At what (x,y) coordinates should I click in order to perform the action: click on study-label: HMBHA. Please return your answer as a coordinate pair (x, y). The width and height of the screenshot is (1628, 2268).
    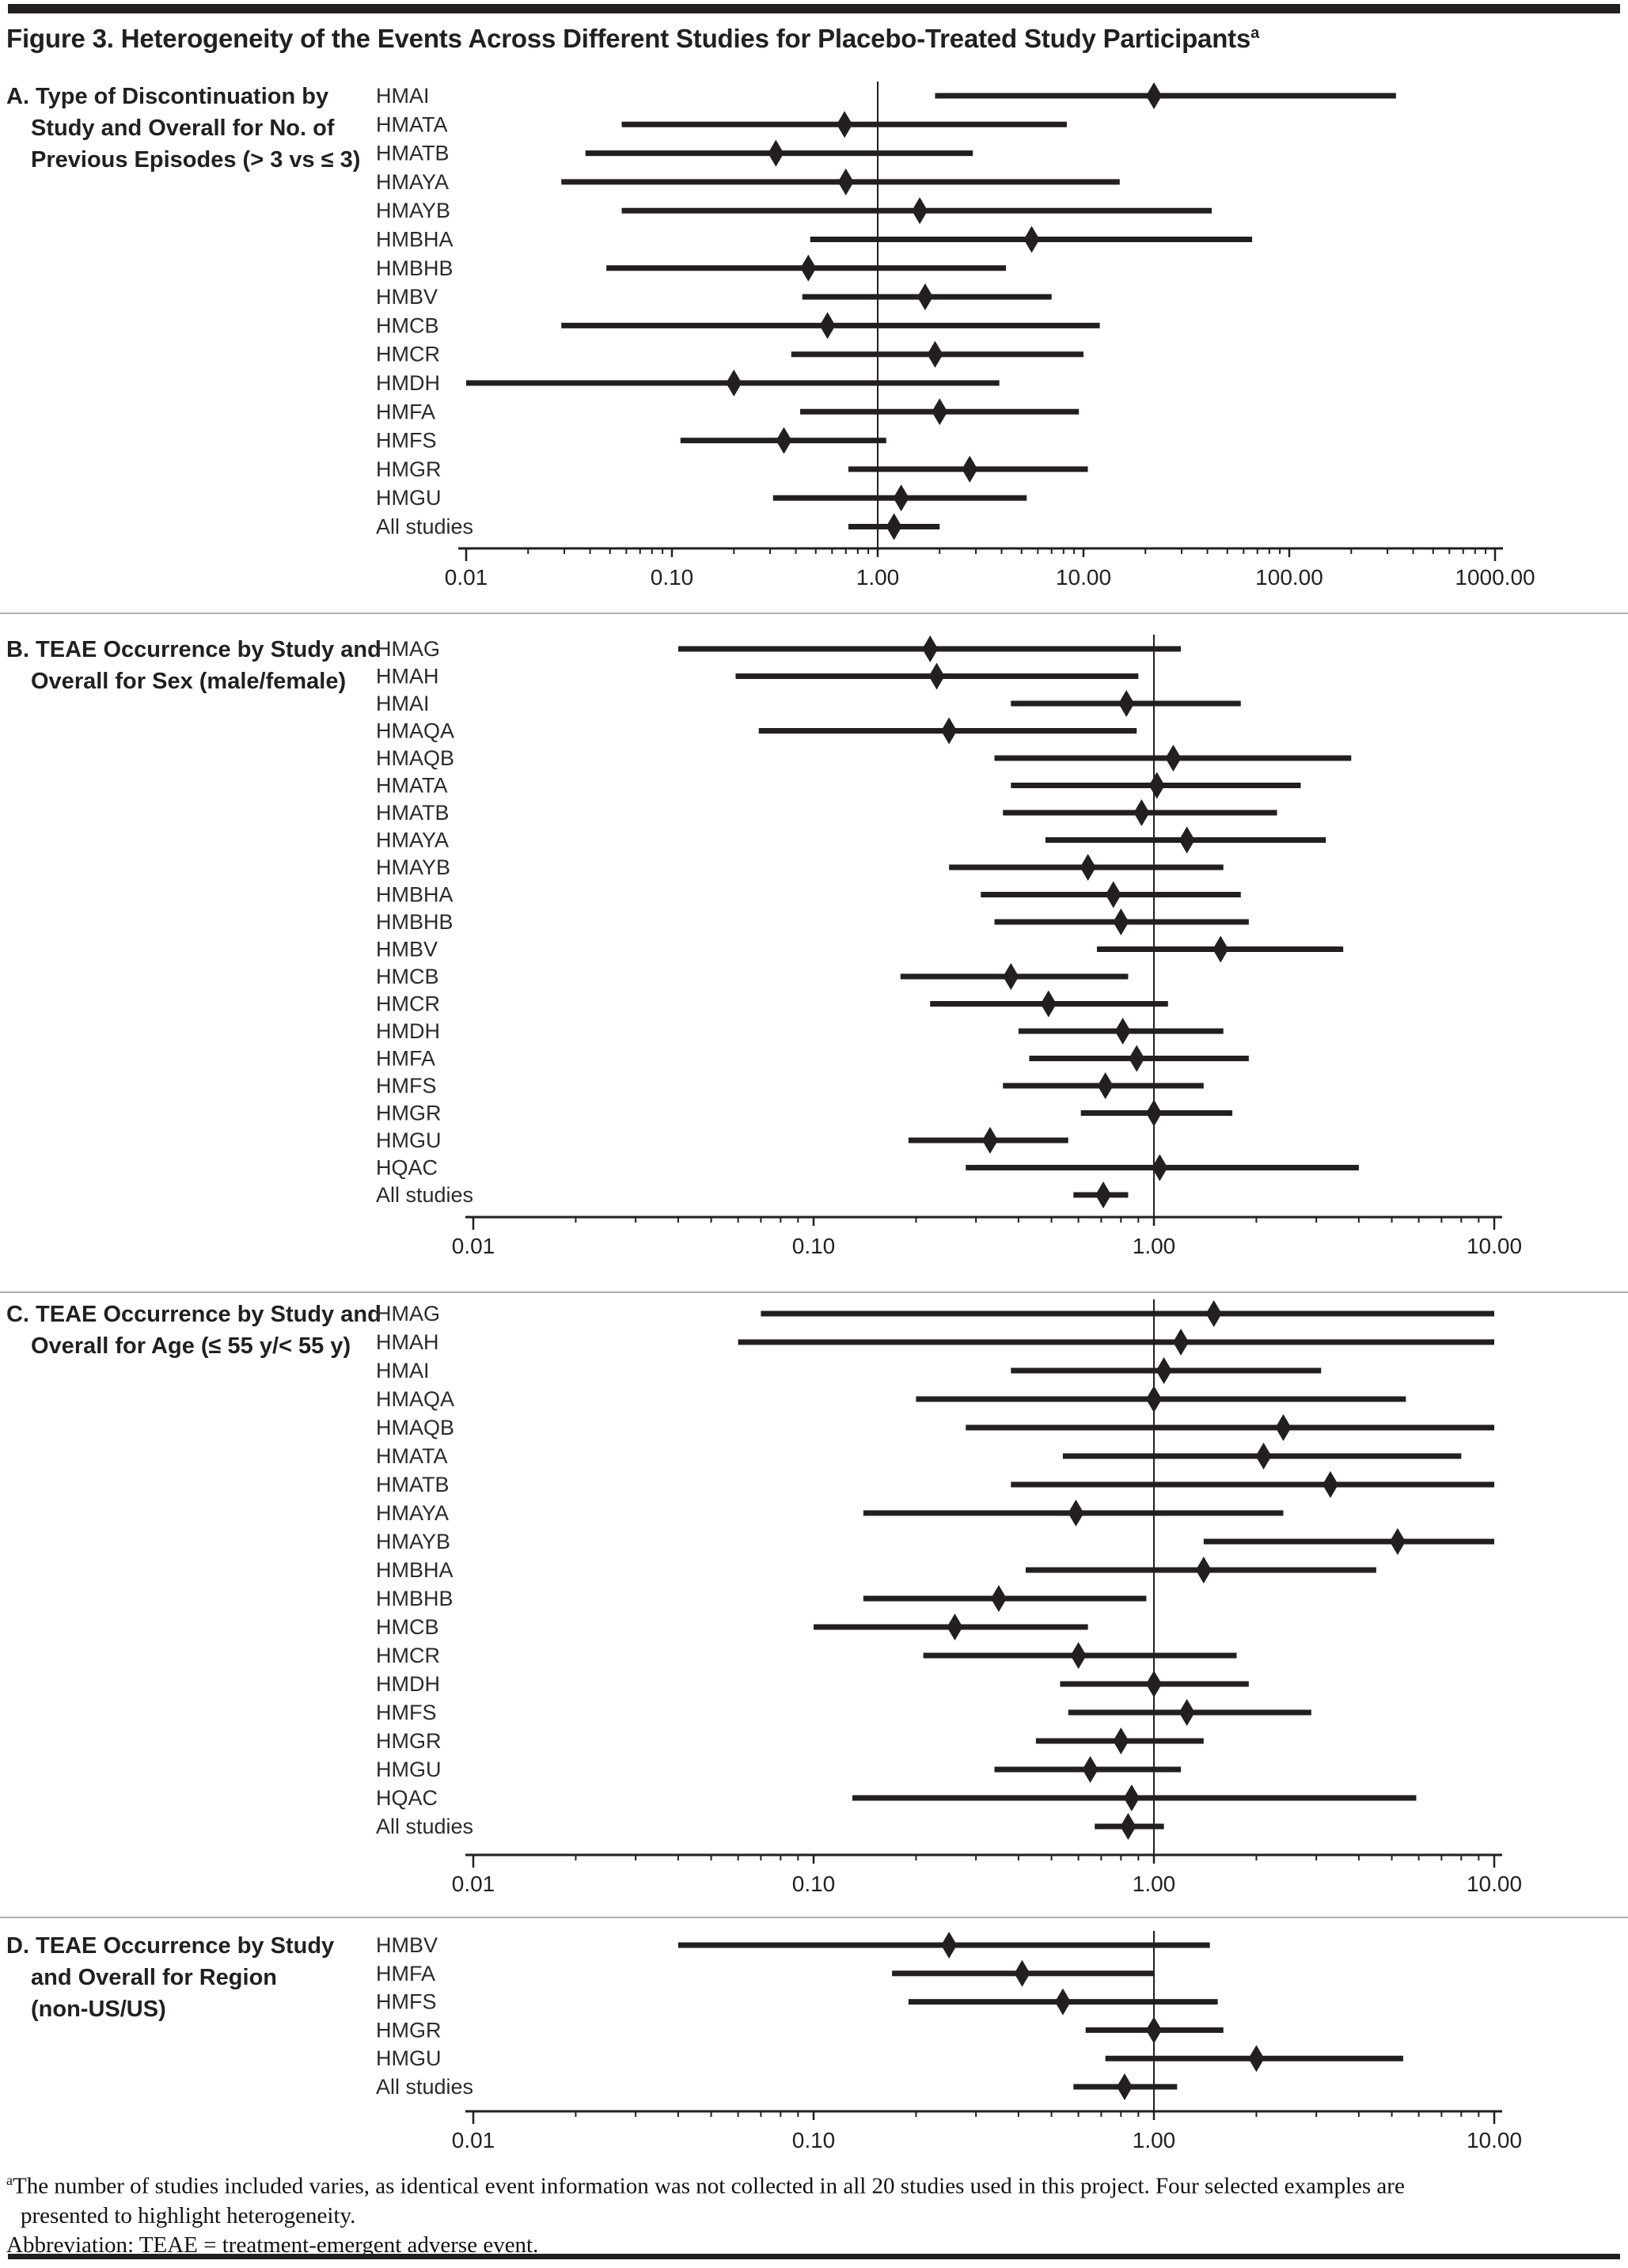
    Looking at the image, I should click on (415, 895).